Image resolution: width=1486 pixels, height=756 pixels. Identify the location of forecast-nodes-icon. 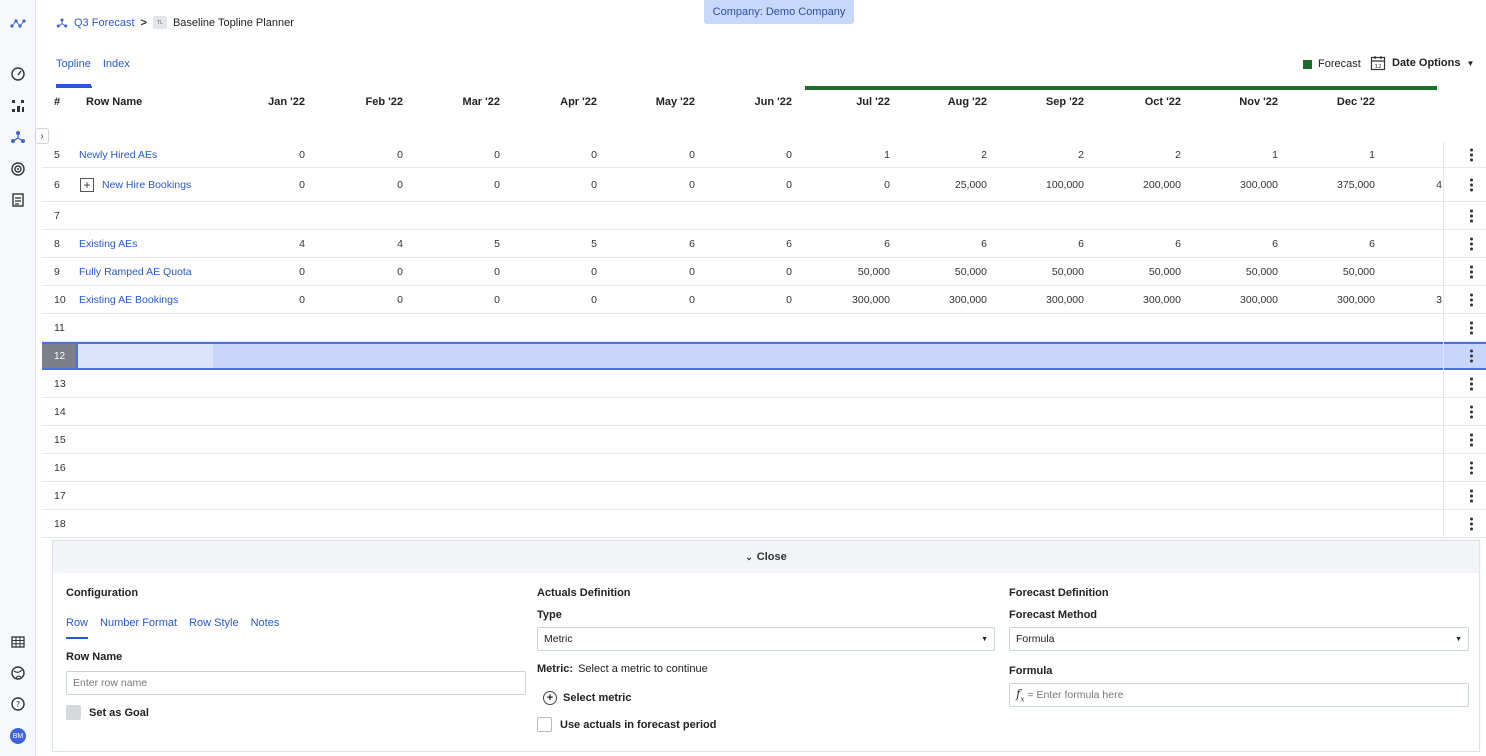
(18, 137).